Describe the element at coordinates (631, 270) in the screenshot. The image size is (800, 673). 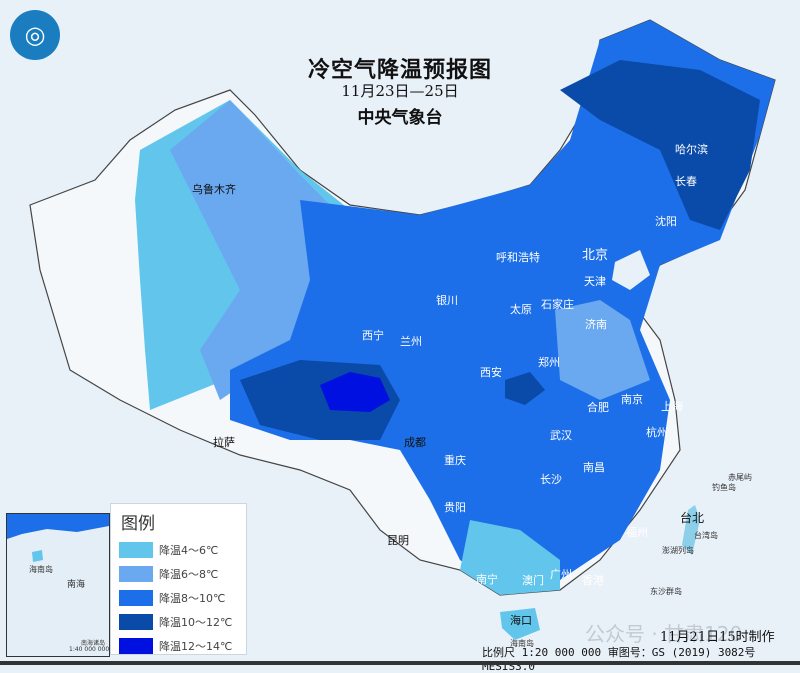
I see `bohai` at that location.